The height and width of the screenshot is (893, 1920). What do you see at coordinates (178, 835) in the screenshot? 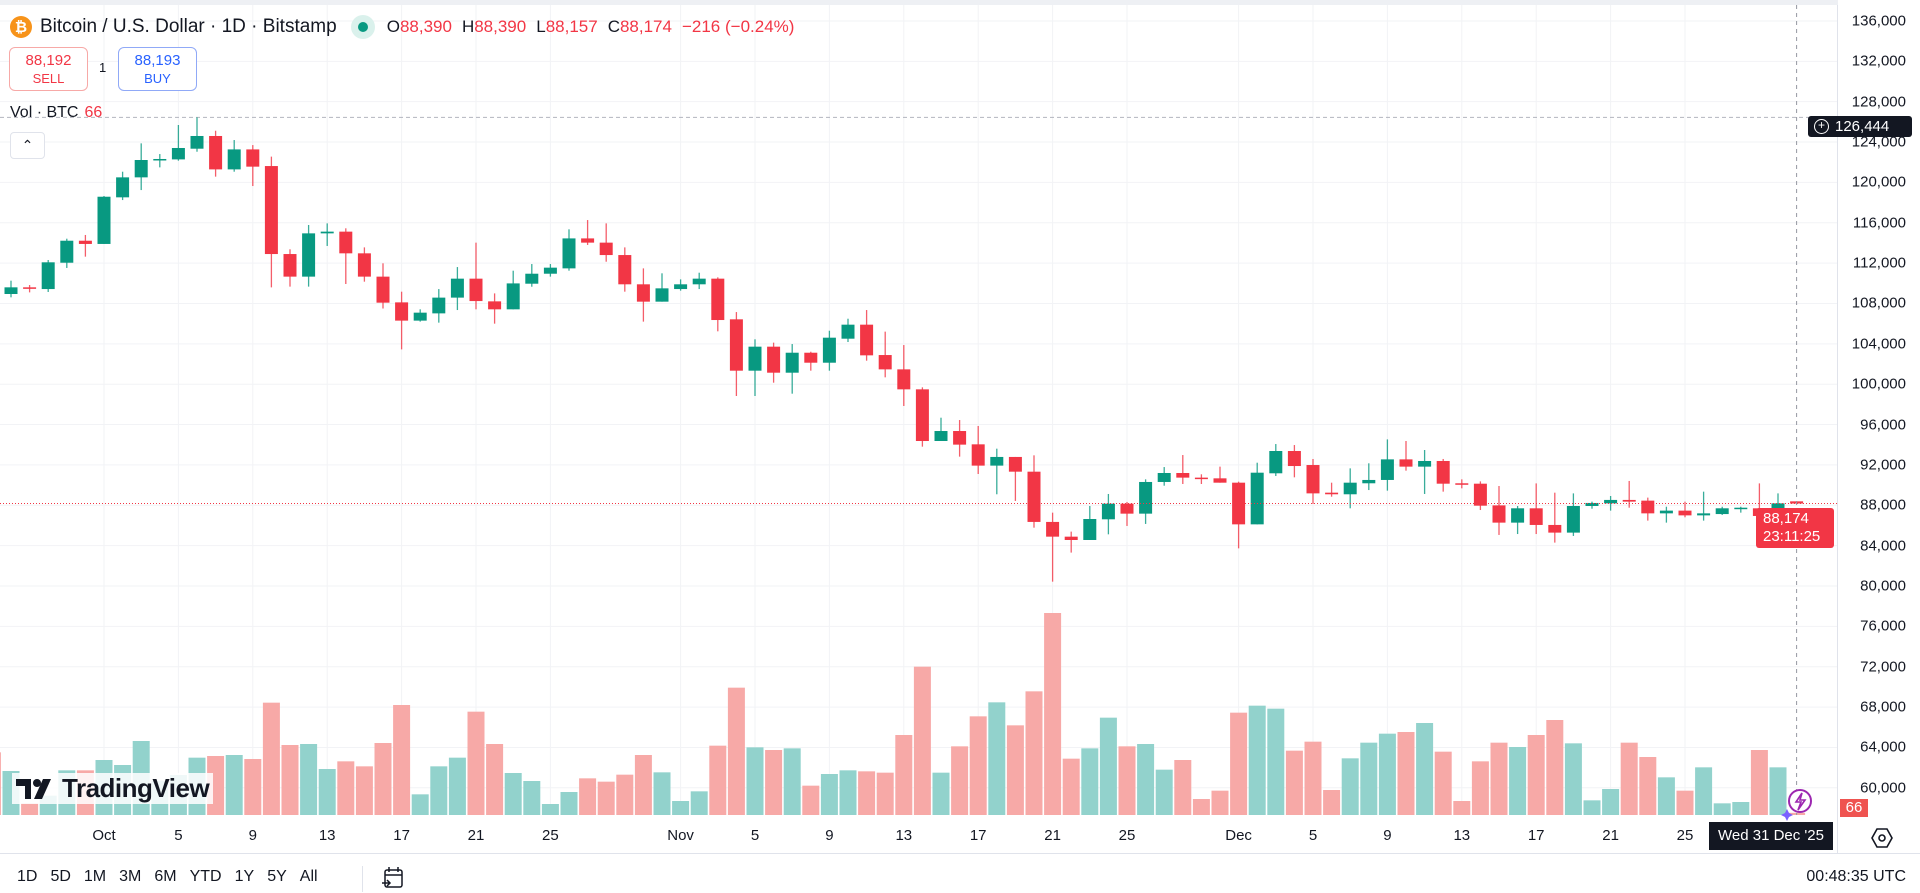
I see `time-tick-label: 5` at bounding box center [178, 835].